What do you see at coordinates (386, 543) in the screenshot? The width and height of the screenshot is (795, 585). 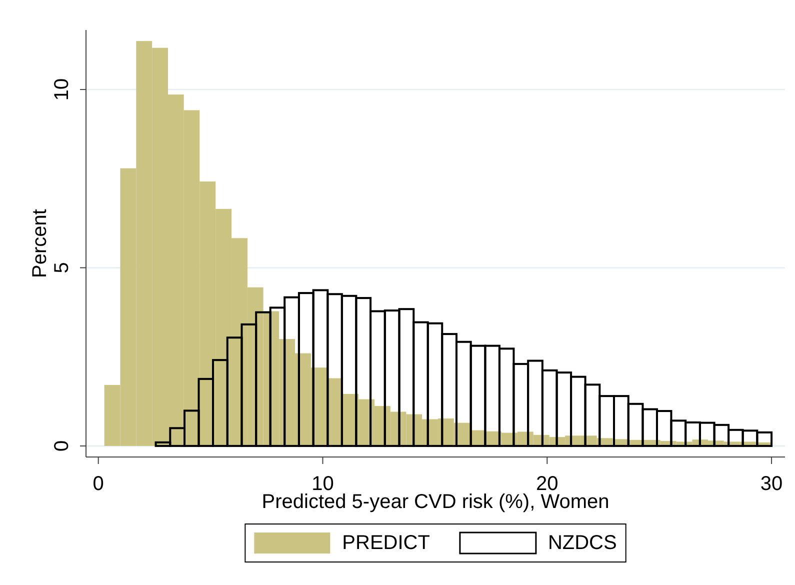 I see `legend-label: PREDICT` at bounding box center [386, 543].